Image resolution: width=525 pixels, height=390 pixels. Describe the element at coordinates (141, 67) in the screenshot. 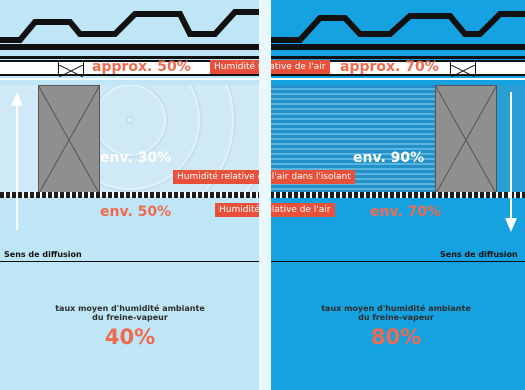

I see `left-top-humidity: approx. 50%` at that location.